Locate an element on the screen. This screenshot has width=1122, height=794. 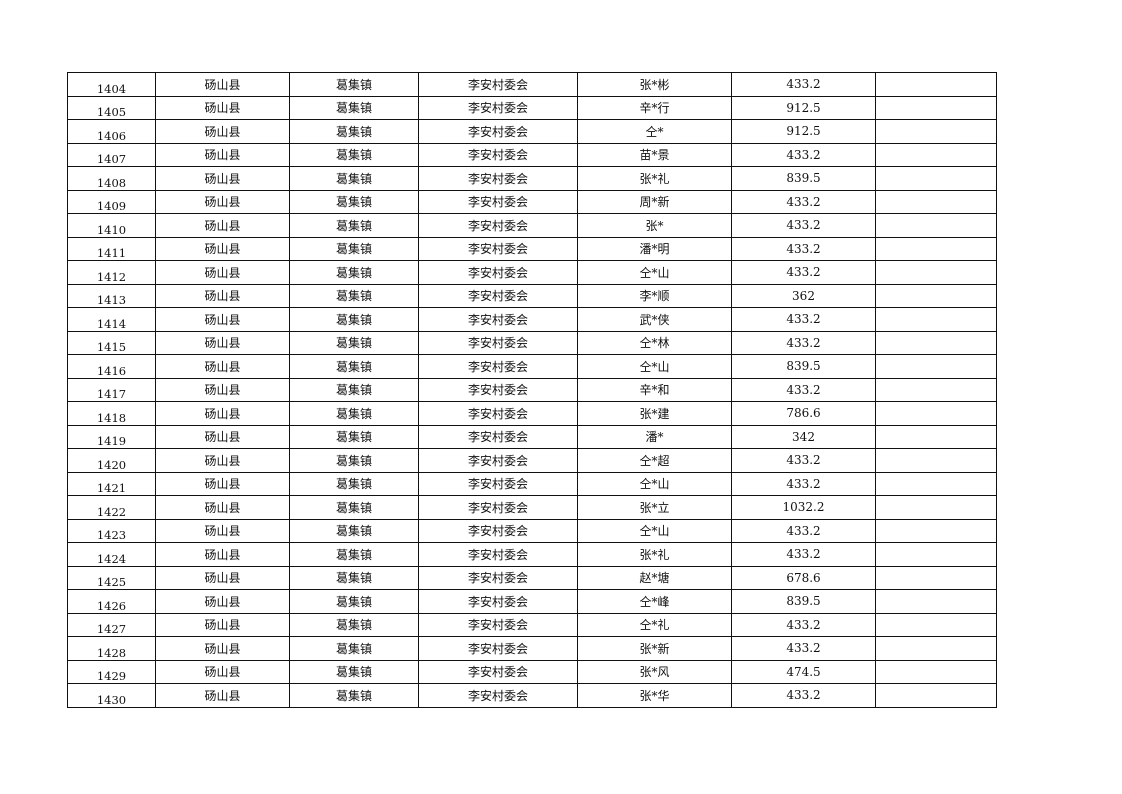
table-row: 1425 砀山县 葛集镇 李安村委会 赵*塘 678.6 is located at coordinates (532, 577).